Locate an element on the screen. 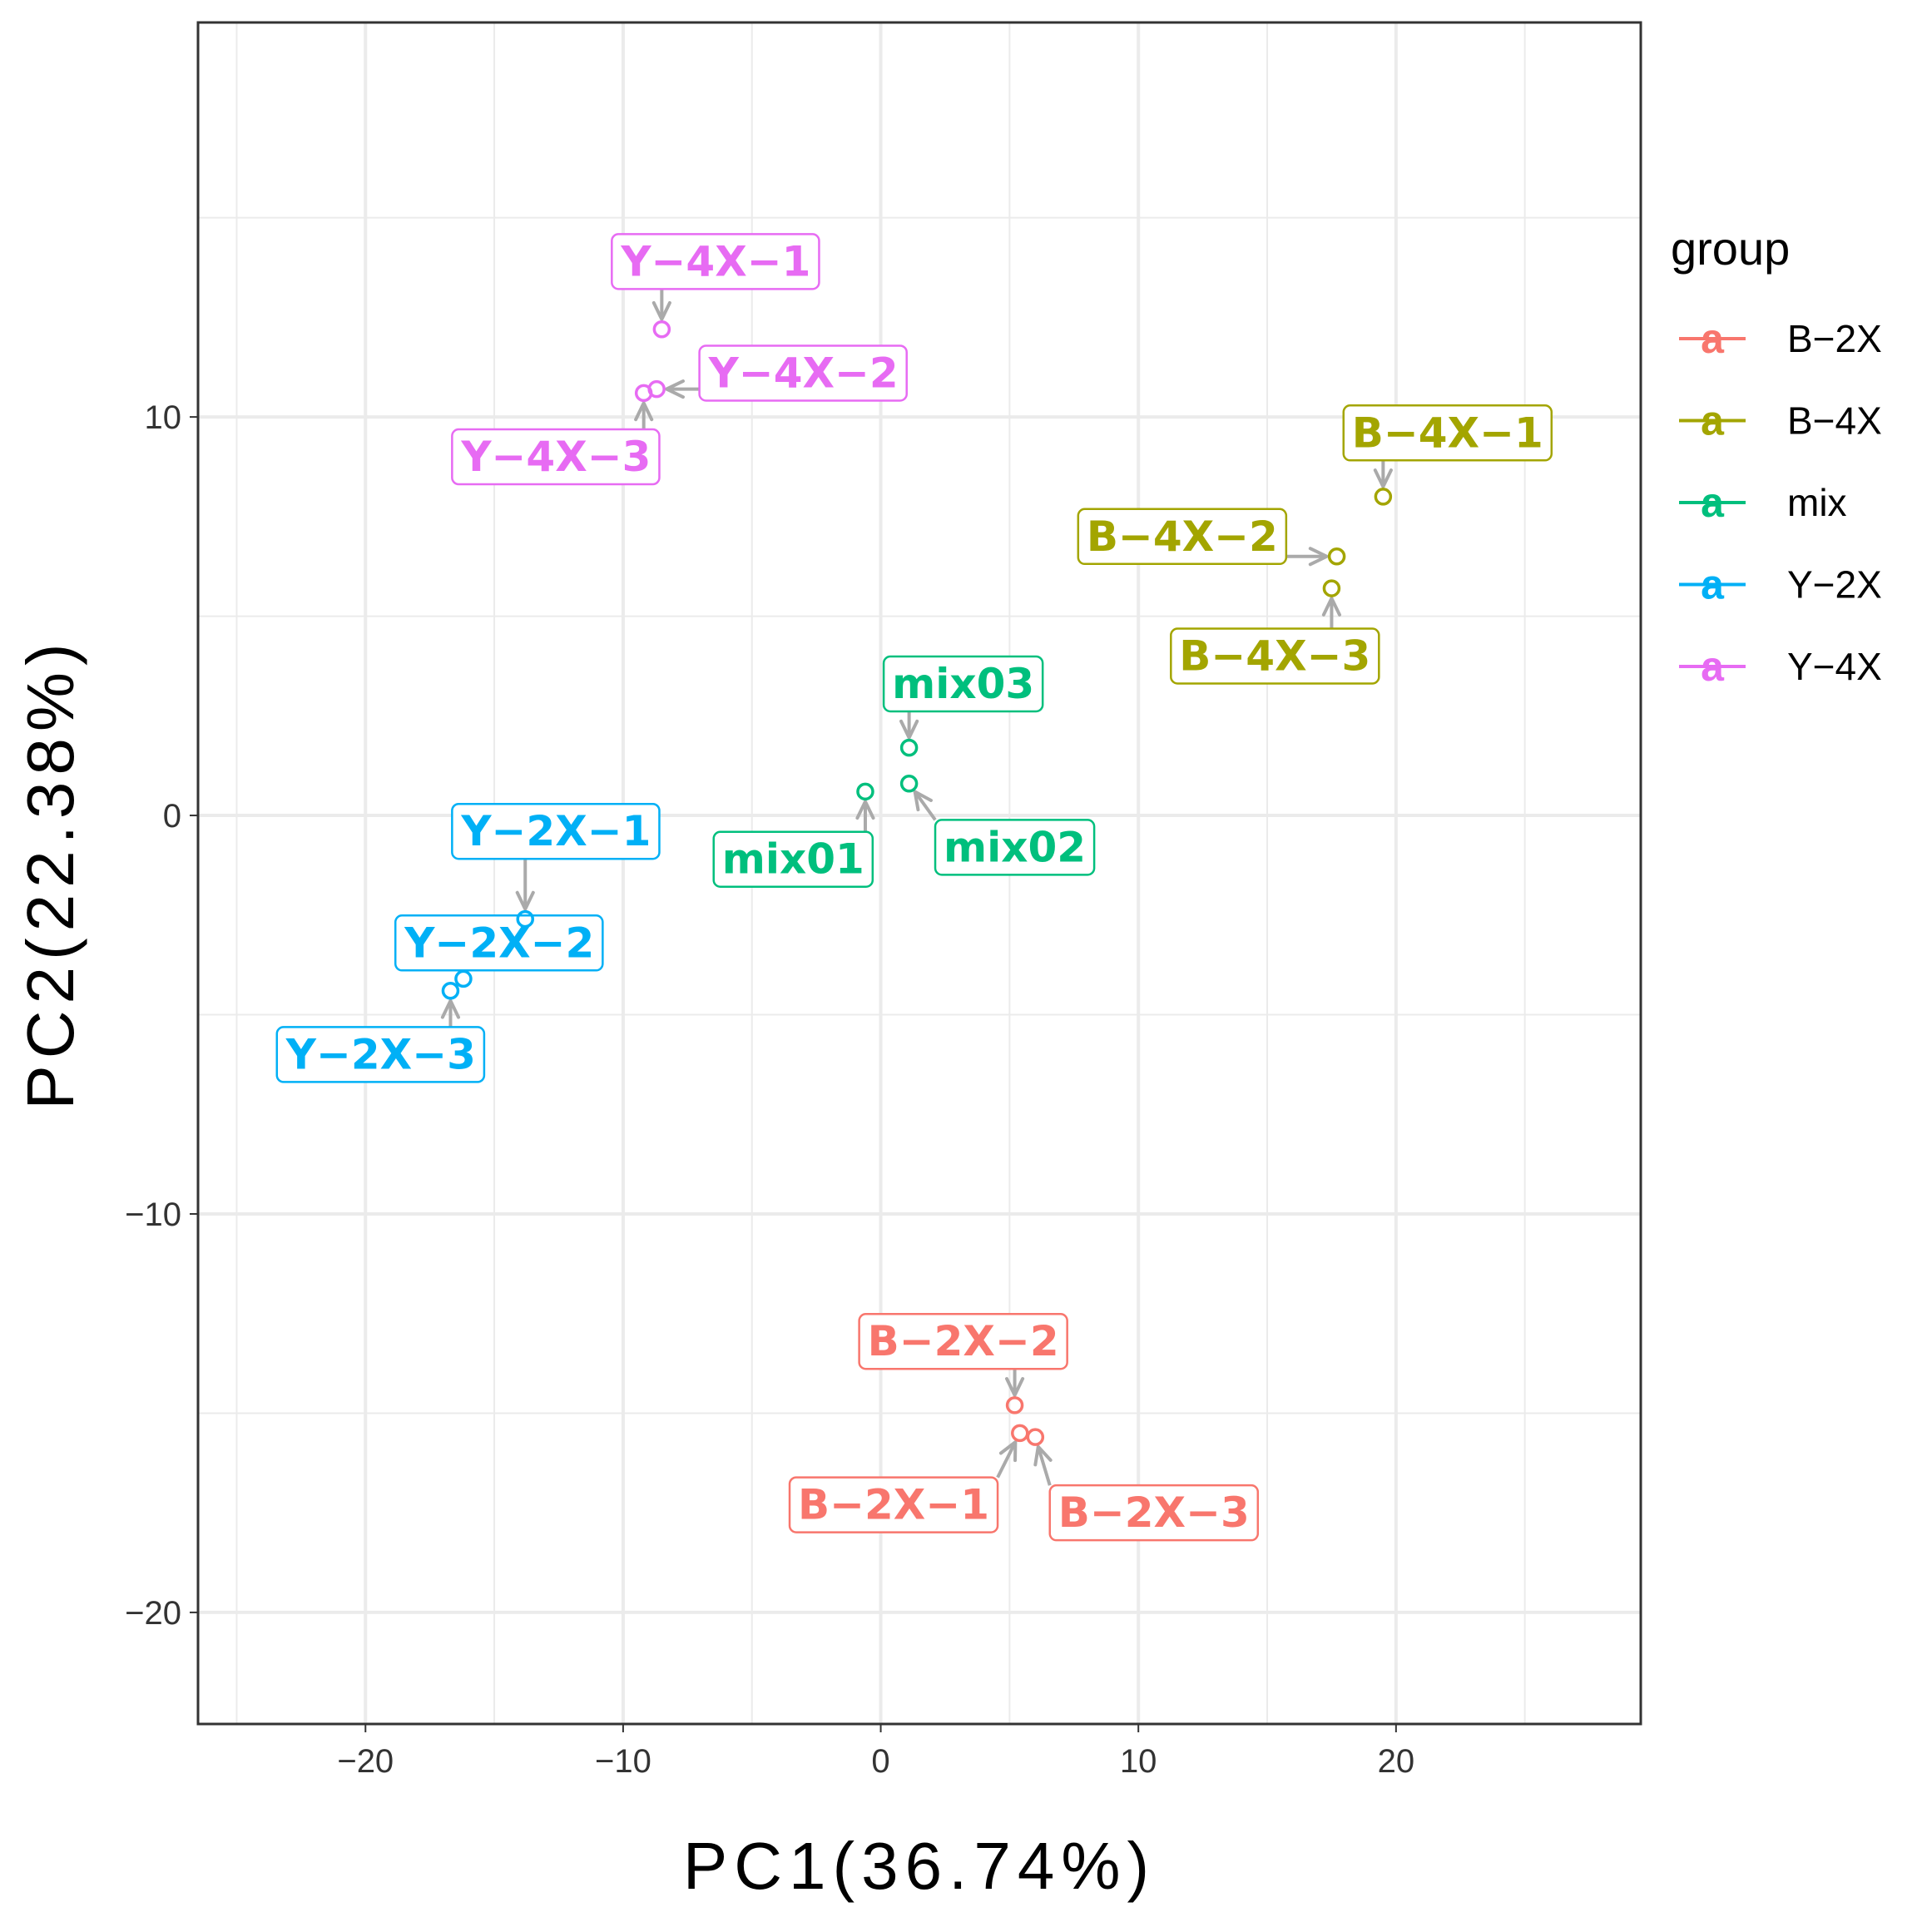 The height and width of the screenshot is (1932, 1917). point-label: B−2X−3 is located at coordinates (1154, 1513).